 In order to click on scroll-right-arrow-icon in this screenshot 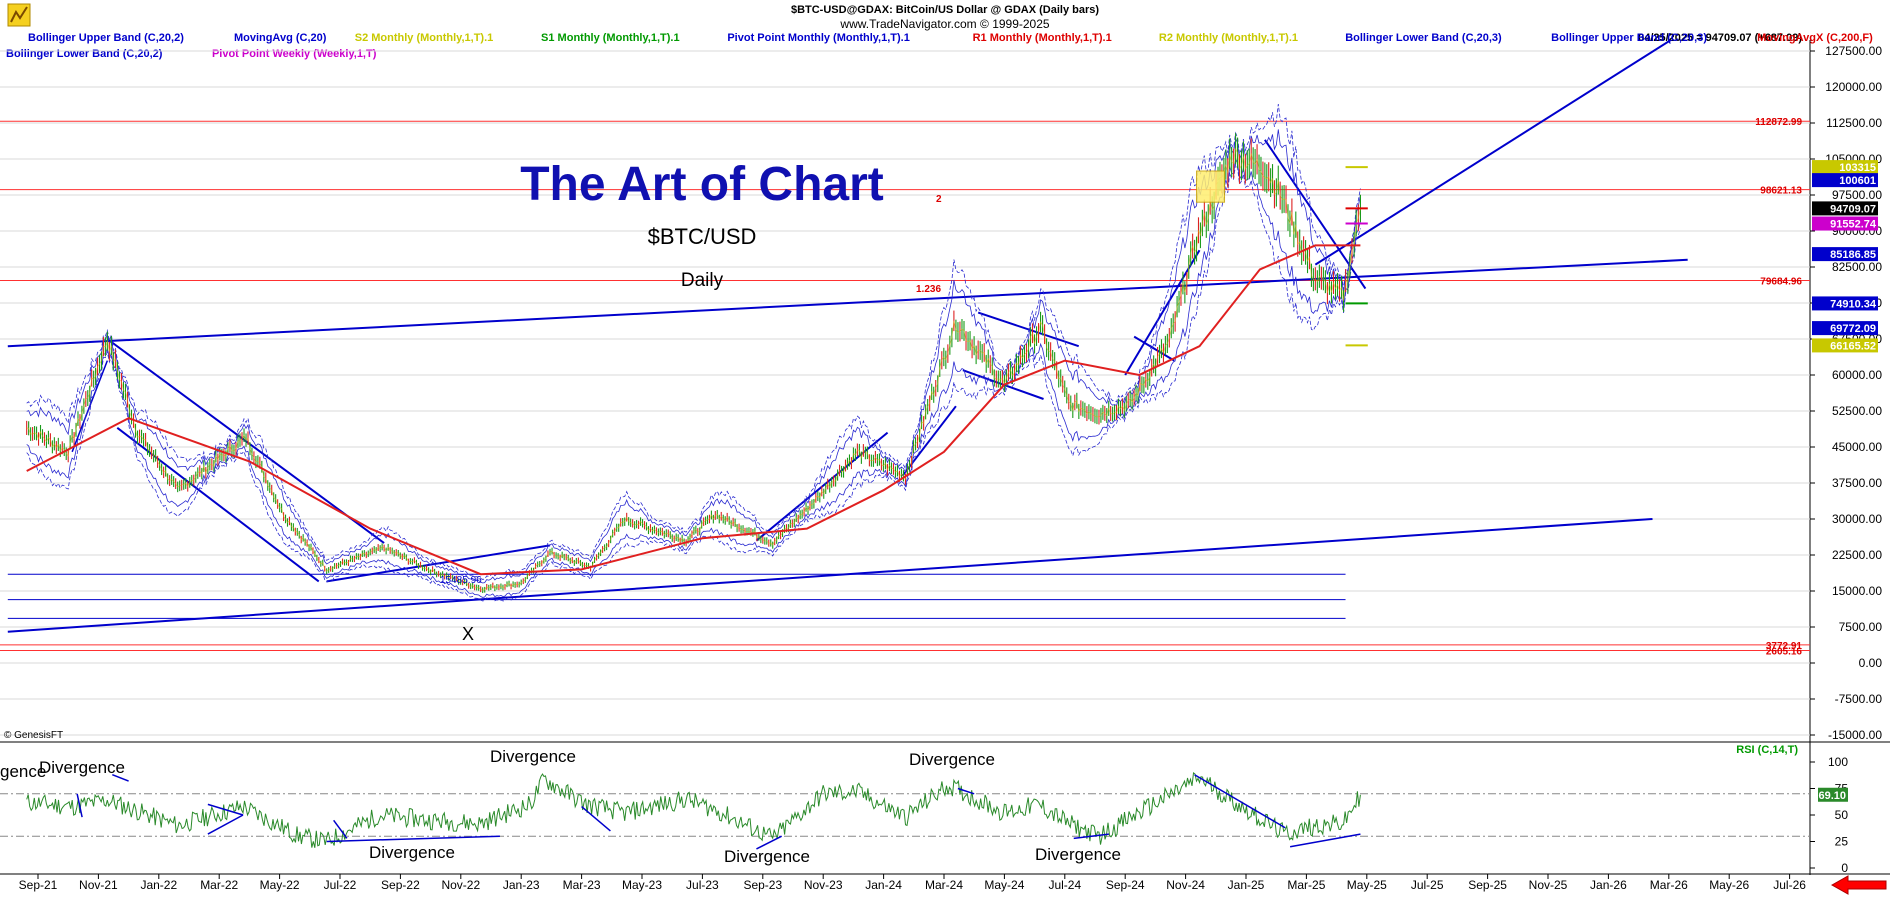, I will do `click(1858, 885)`.